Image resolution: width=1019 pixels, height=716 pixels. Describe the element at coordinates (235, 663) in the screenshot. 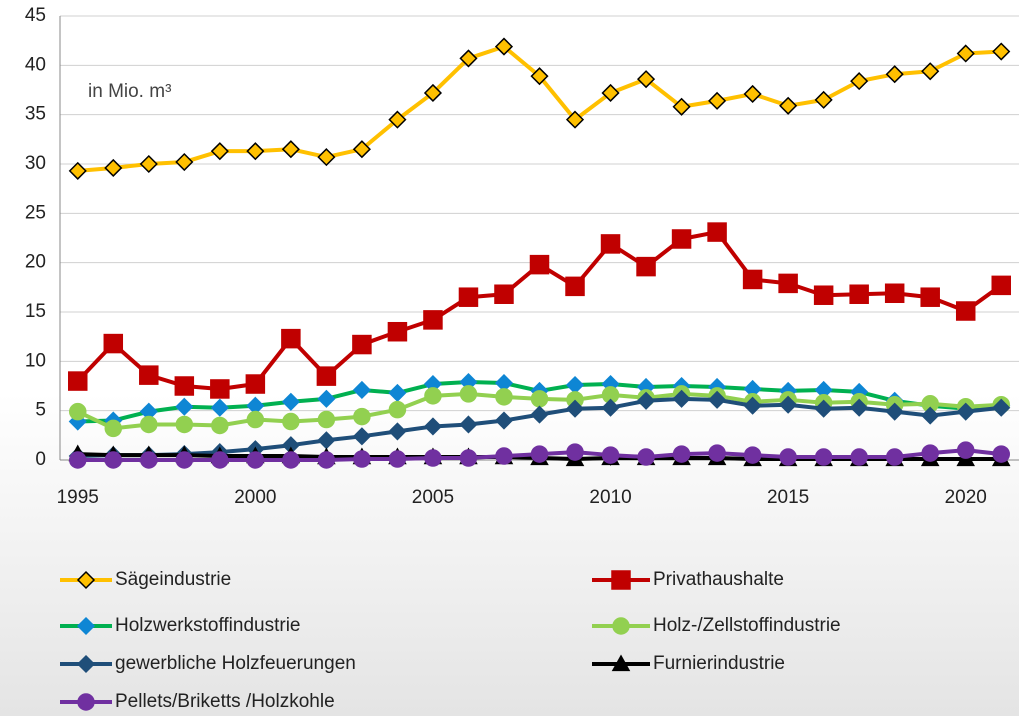

I see `legend-label: gewerbliche Holzfeuerungen` at that location.